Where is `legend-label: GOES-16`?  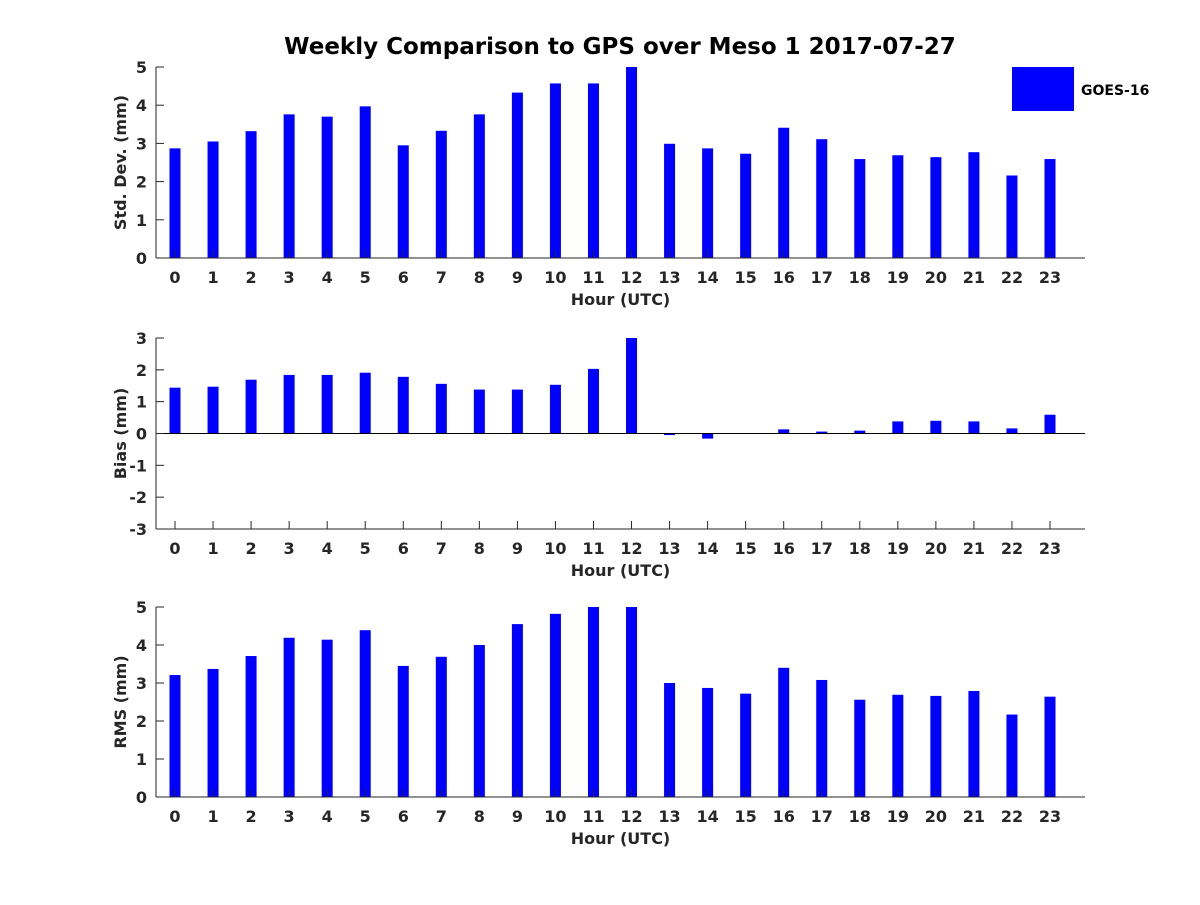
legend-label: GOES-16 is located at coordinates (1115, 91).